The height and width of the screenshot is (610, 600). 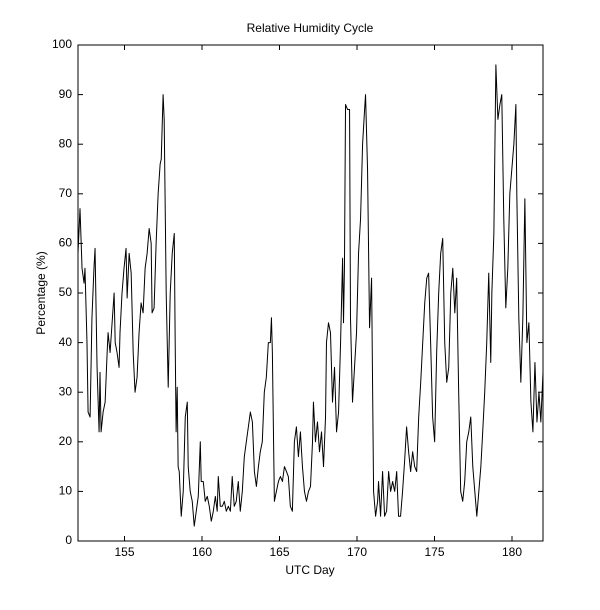 I want to click on y-tick-label: 10, so click(x=66, y=491).